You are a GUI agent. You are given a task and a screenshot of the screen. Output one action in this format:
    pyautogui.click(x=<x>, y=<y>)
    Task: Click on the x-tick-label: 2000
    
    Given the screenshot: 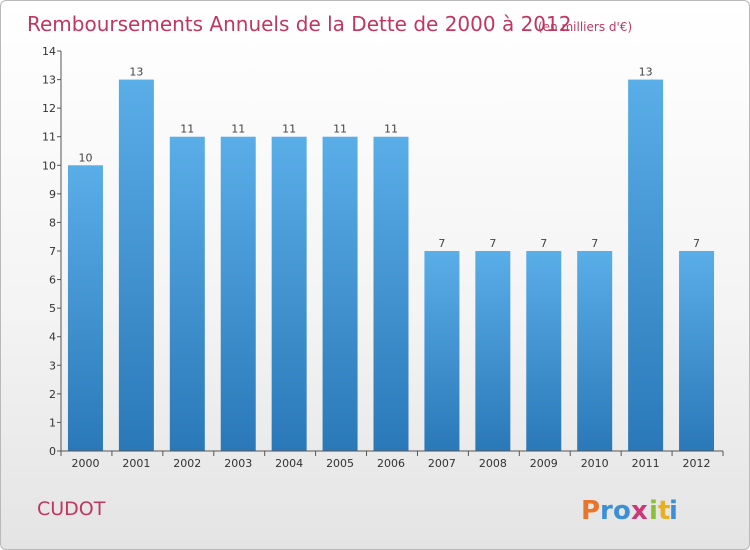 What is the action you would take?
    pyautogui.click(x=85, y=463)
    